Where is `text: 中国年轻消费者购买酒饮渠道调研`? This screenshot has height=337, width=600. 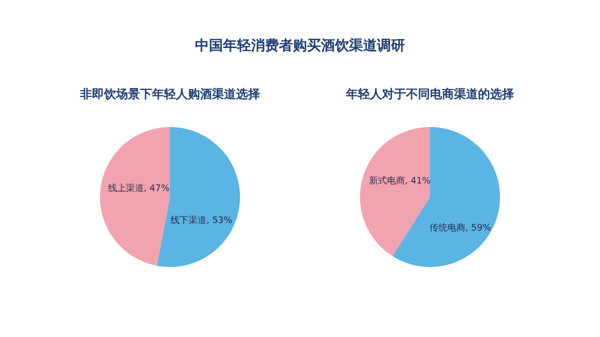 text: 中国年轻消费者购买酒饮渠道调研 is located at coordinates (300, 45).